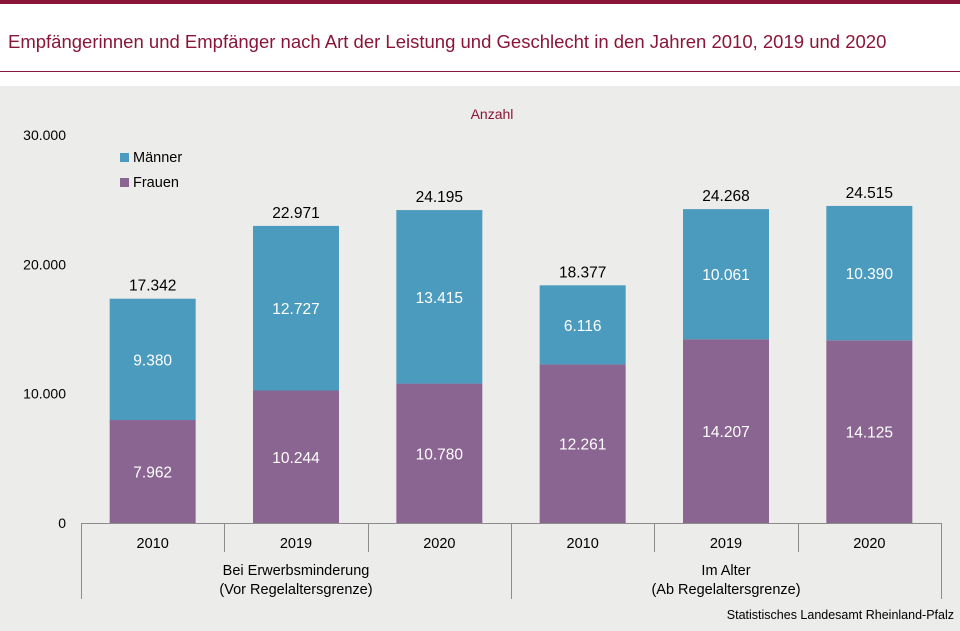 The height and width of the screenshot is (631, 960). Describe the element at coordinates (582, 272) in the screenshot. I see `total-label: 18.377` at that location.